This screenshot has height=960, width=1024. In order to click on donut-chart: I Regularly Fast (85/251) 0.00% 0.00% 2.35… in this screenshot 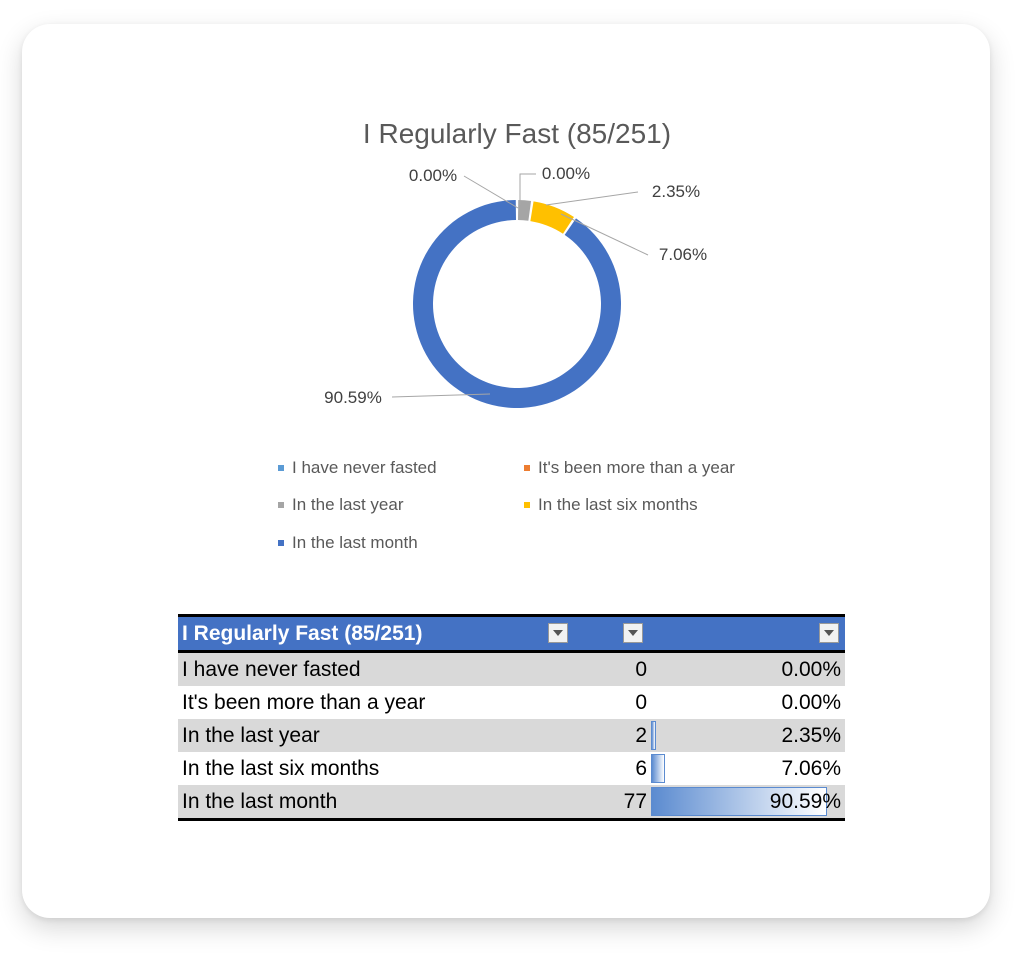, I will do `click(515, 263)`.